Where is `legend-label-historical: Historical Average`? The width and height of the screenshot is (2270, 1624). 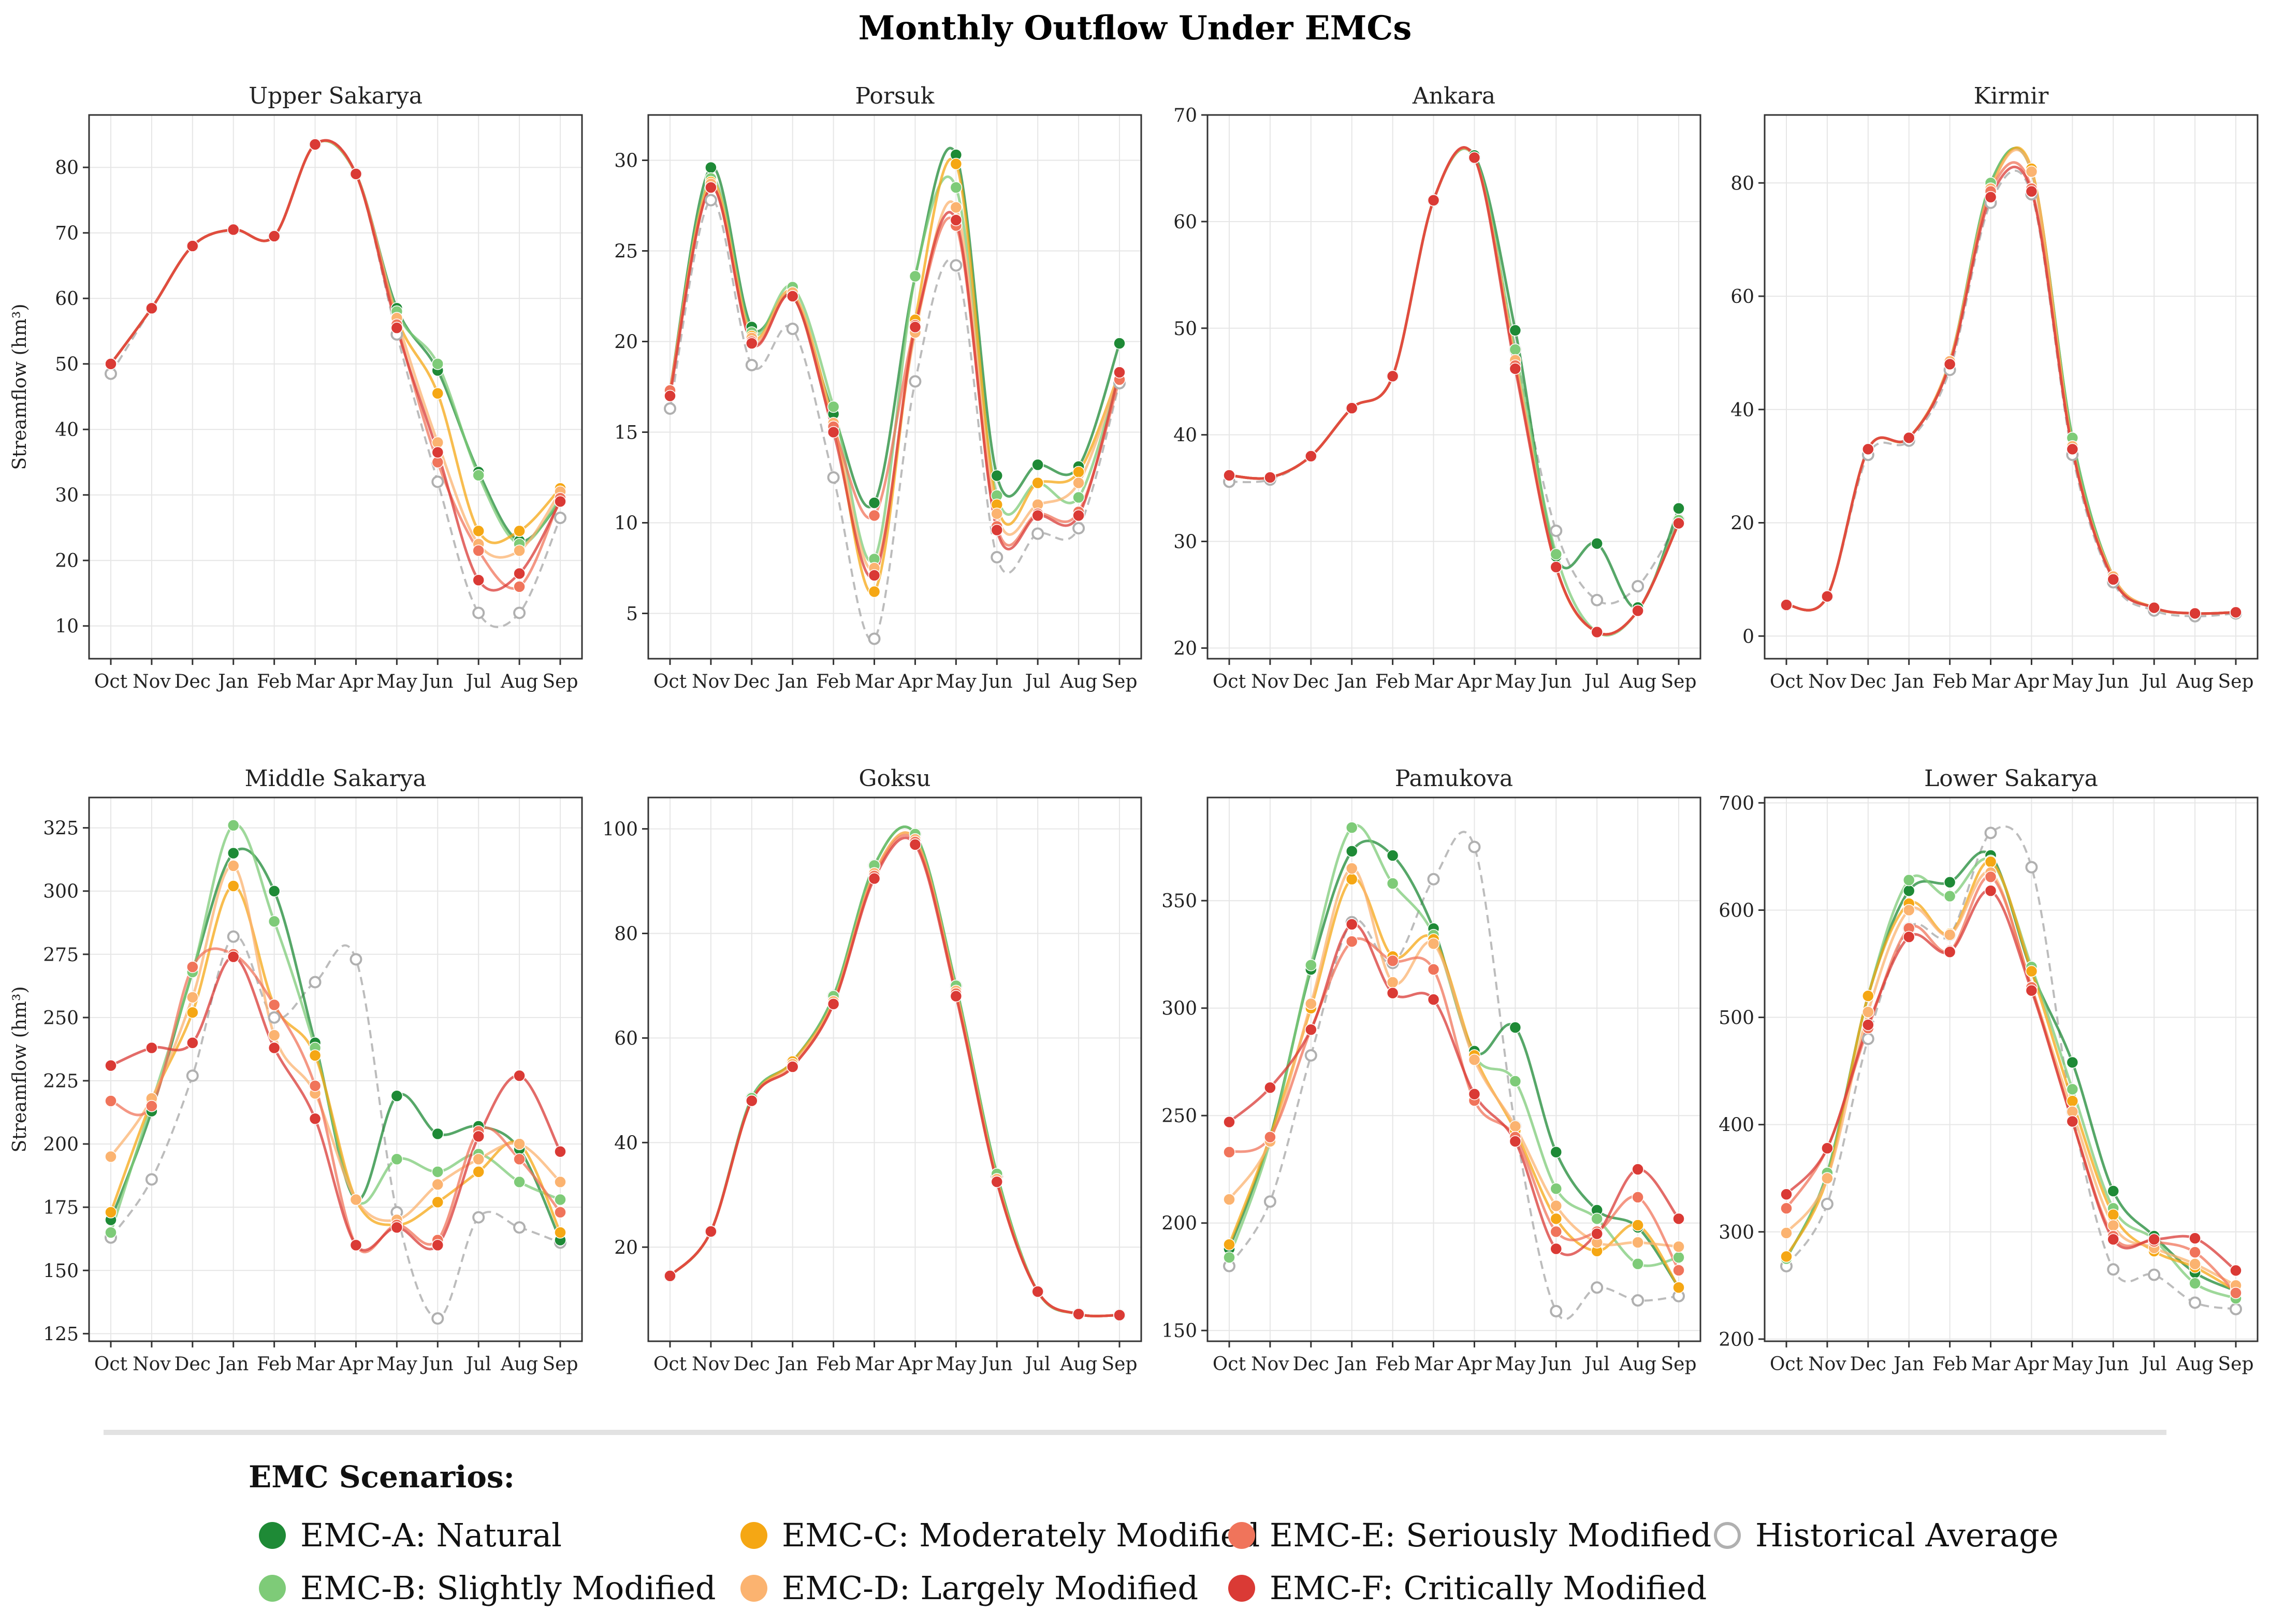
legend-label-historical: Historical Average is located at coordinates (1907, 1535).